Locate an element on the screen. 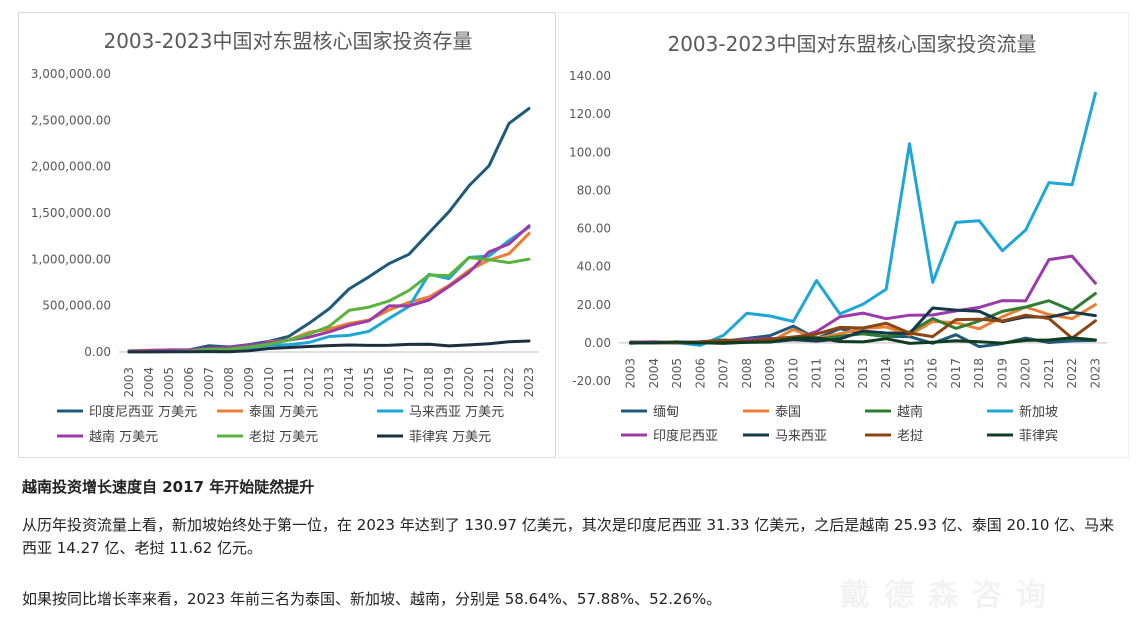 The image size is (1147, 629). y-tick-label: 80.00 is located at coordinates (594, 190).